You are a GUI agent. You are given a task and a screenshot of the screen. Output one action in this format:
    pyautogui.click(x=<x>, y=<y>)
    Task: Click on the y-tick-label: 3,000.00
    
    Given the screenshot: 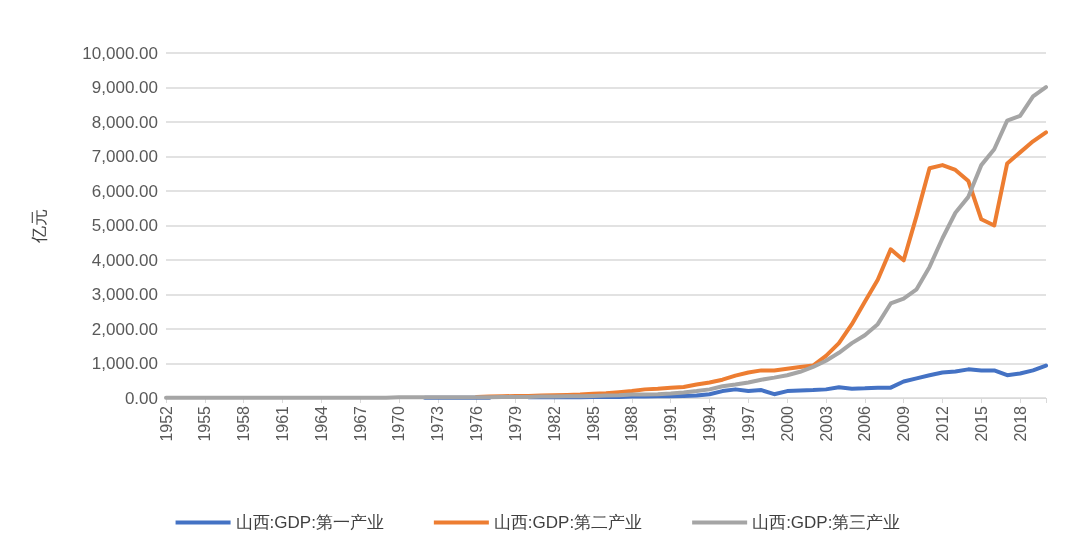 What is the action you would take?
    pyautogui.click(x=124, y=294)
    